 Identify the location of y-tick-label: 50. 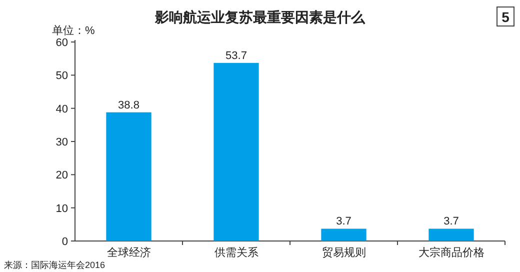
(62, 76).